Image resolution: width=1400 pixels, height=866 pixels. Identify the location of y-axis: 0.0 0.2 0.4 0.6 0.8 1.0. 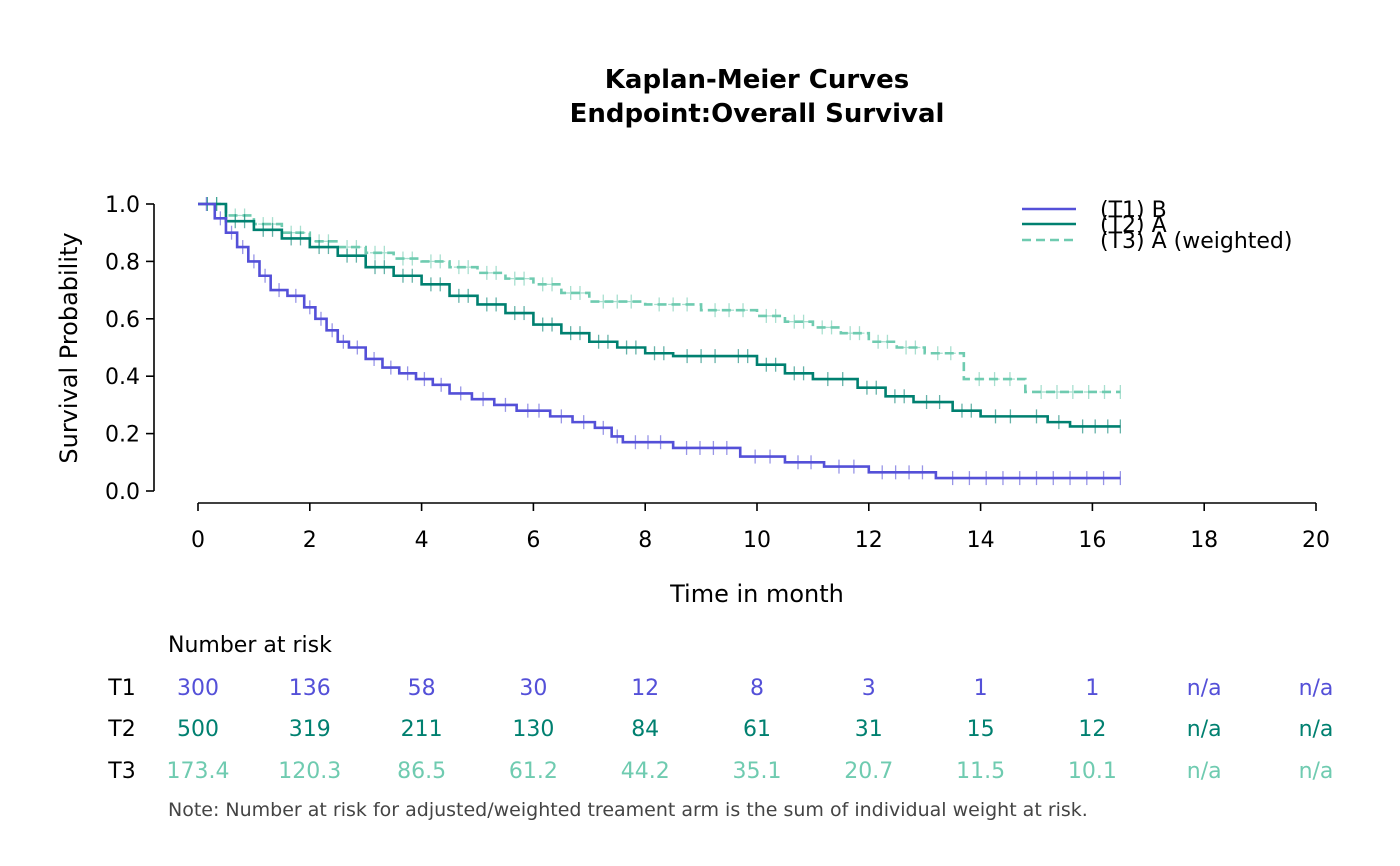
(130, 349).